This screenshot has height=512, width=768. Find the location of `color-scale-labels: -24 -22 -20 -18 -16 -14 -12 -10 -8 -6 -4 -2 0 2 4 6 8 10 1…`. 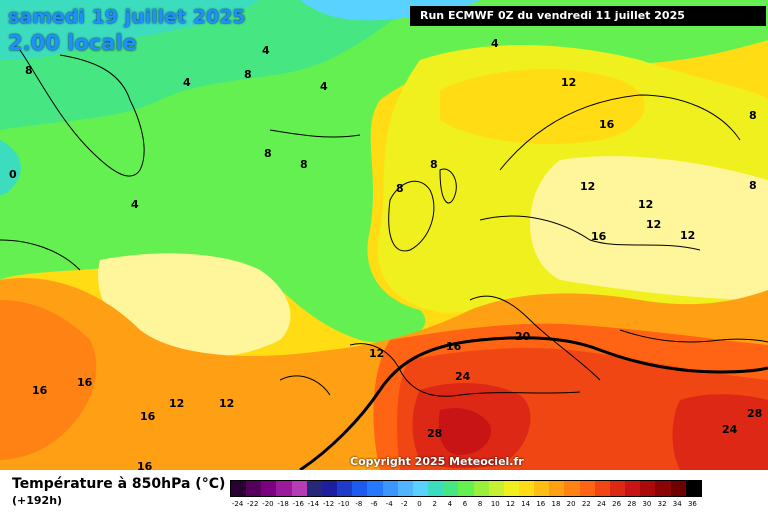

color-scale-labels: -24 -22 -20 -18 -16 -14 -12 -10 -8 -6 -4 -2 0 2 4 6 8 10 1… is located at coordinates (465, 505).